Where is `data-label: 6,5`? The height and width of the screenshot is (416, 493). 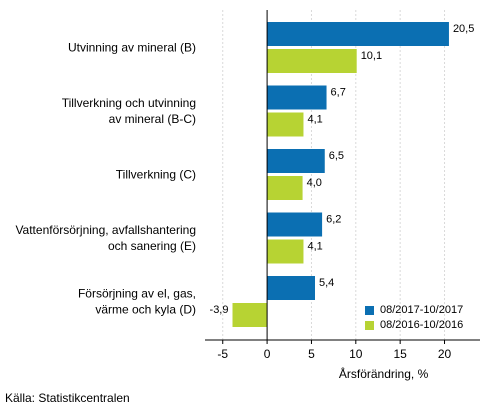
data-label: 6,5 is located at coordinates (336, 156).